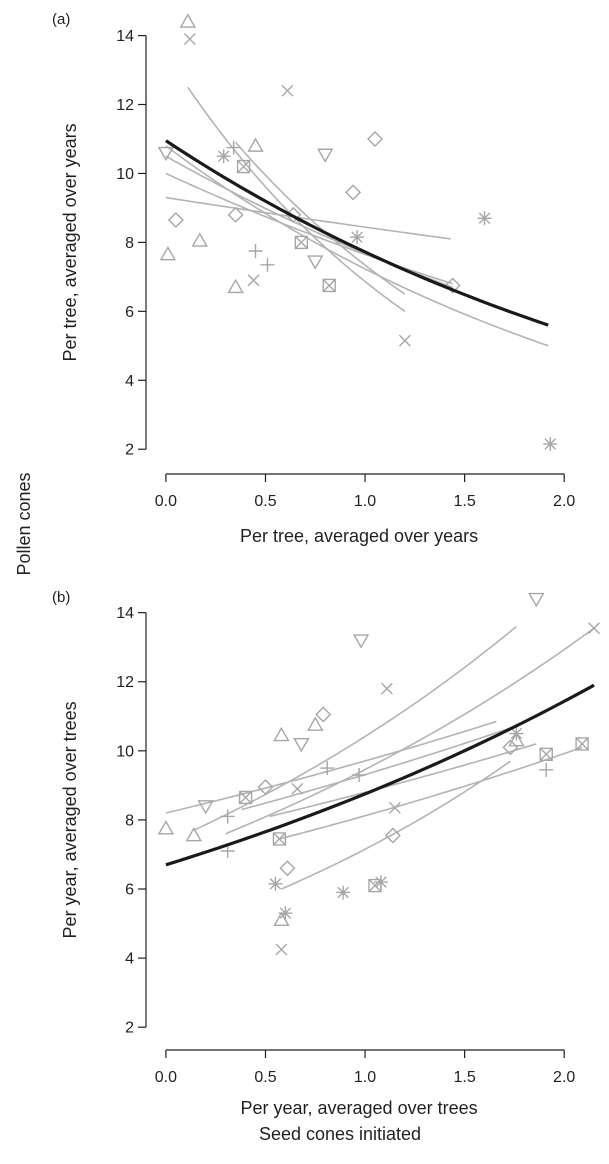  What do you see at coordinates (61, 19) in the screenshot?
I see `panel-label-a: (a)` at bounding box center [61, 19].